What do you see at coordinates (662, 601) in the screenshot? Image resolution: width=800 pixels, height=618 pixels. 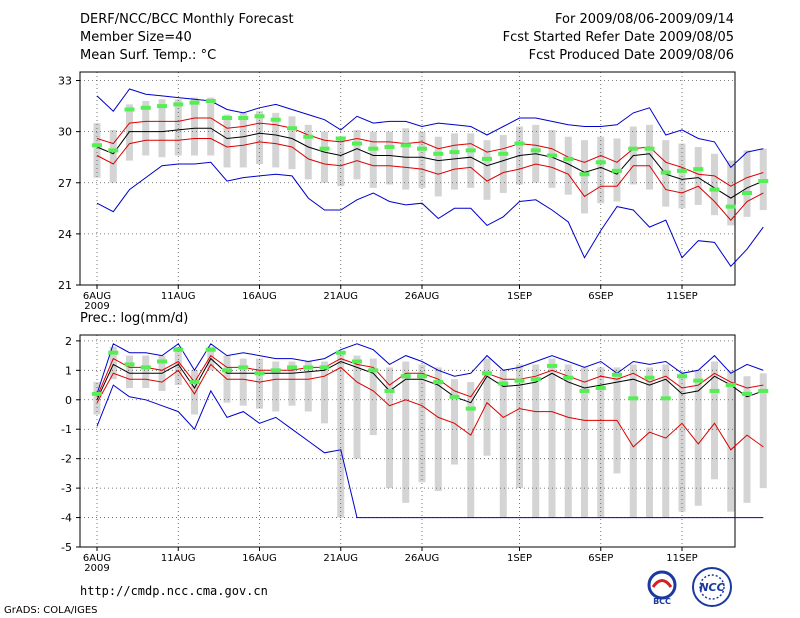 I see `bcc-logo-text: BCC` at bounding box center [662, 601].